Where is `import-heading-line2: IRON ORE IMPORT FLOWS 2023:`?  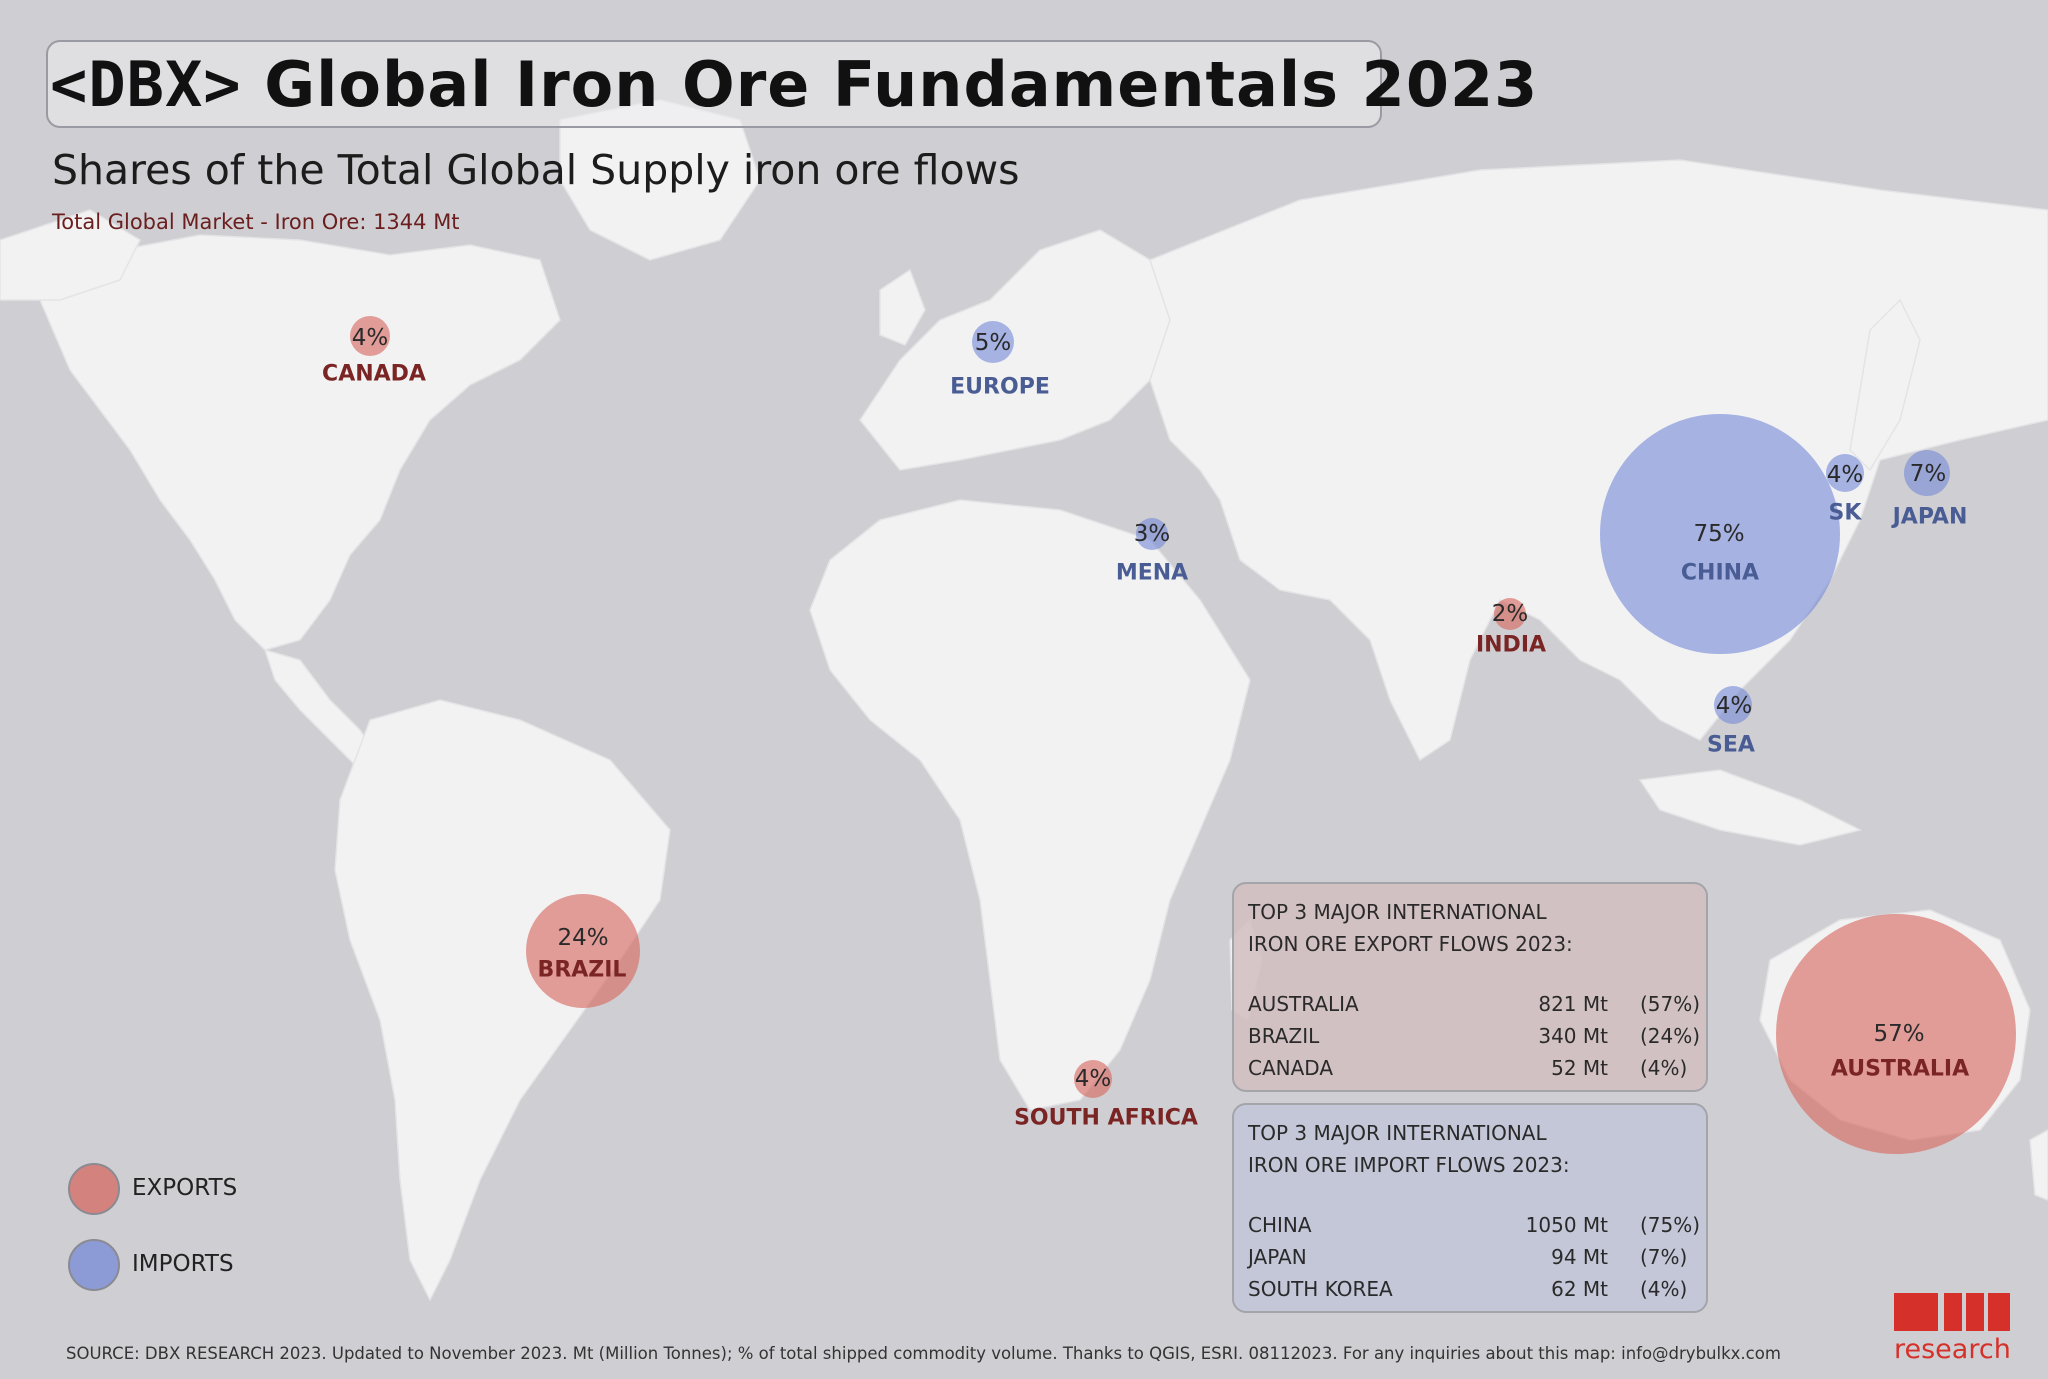 import-heading-line2: IRON ORE IMPORT FLOWS 2023: is located at coordinates (1409, 1165).